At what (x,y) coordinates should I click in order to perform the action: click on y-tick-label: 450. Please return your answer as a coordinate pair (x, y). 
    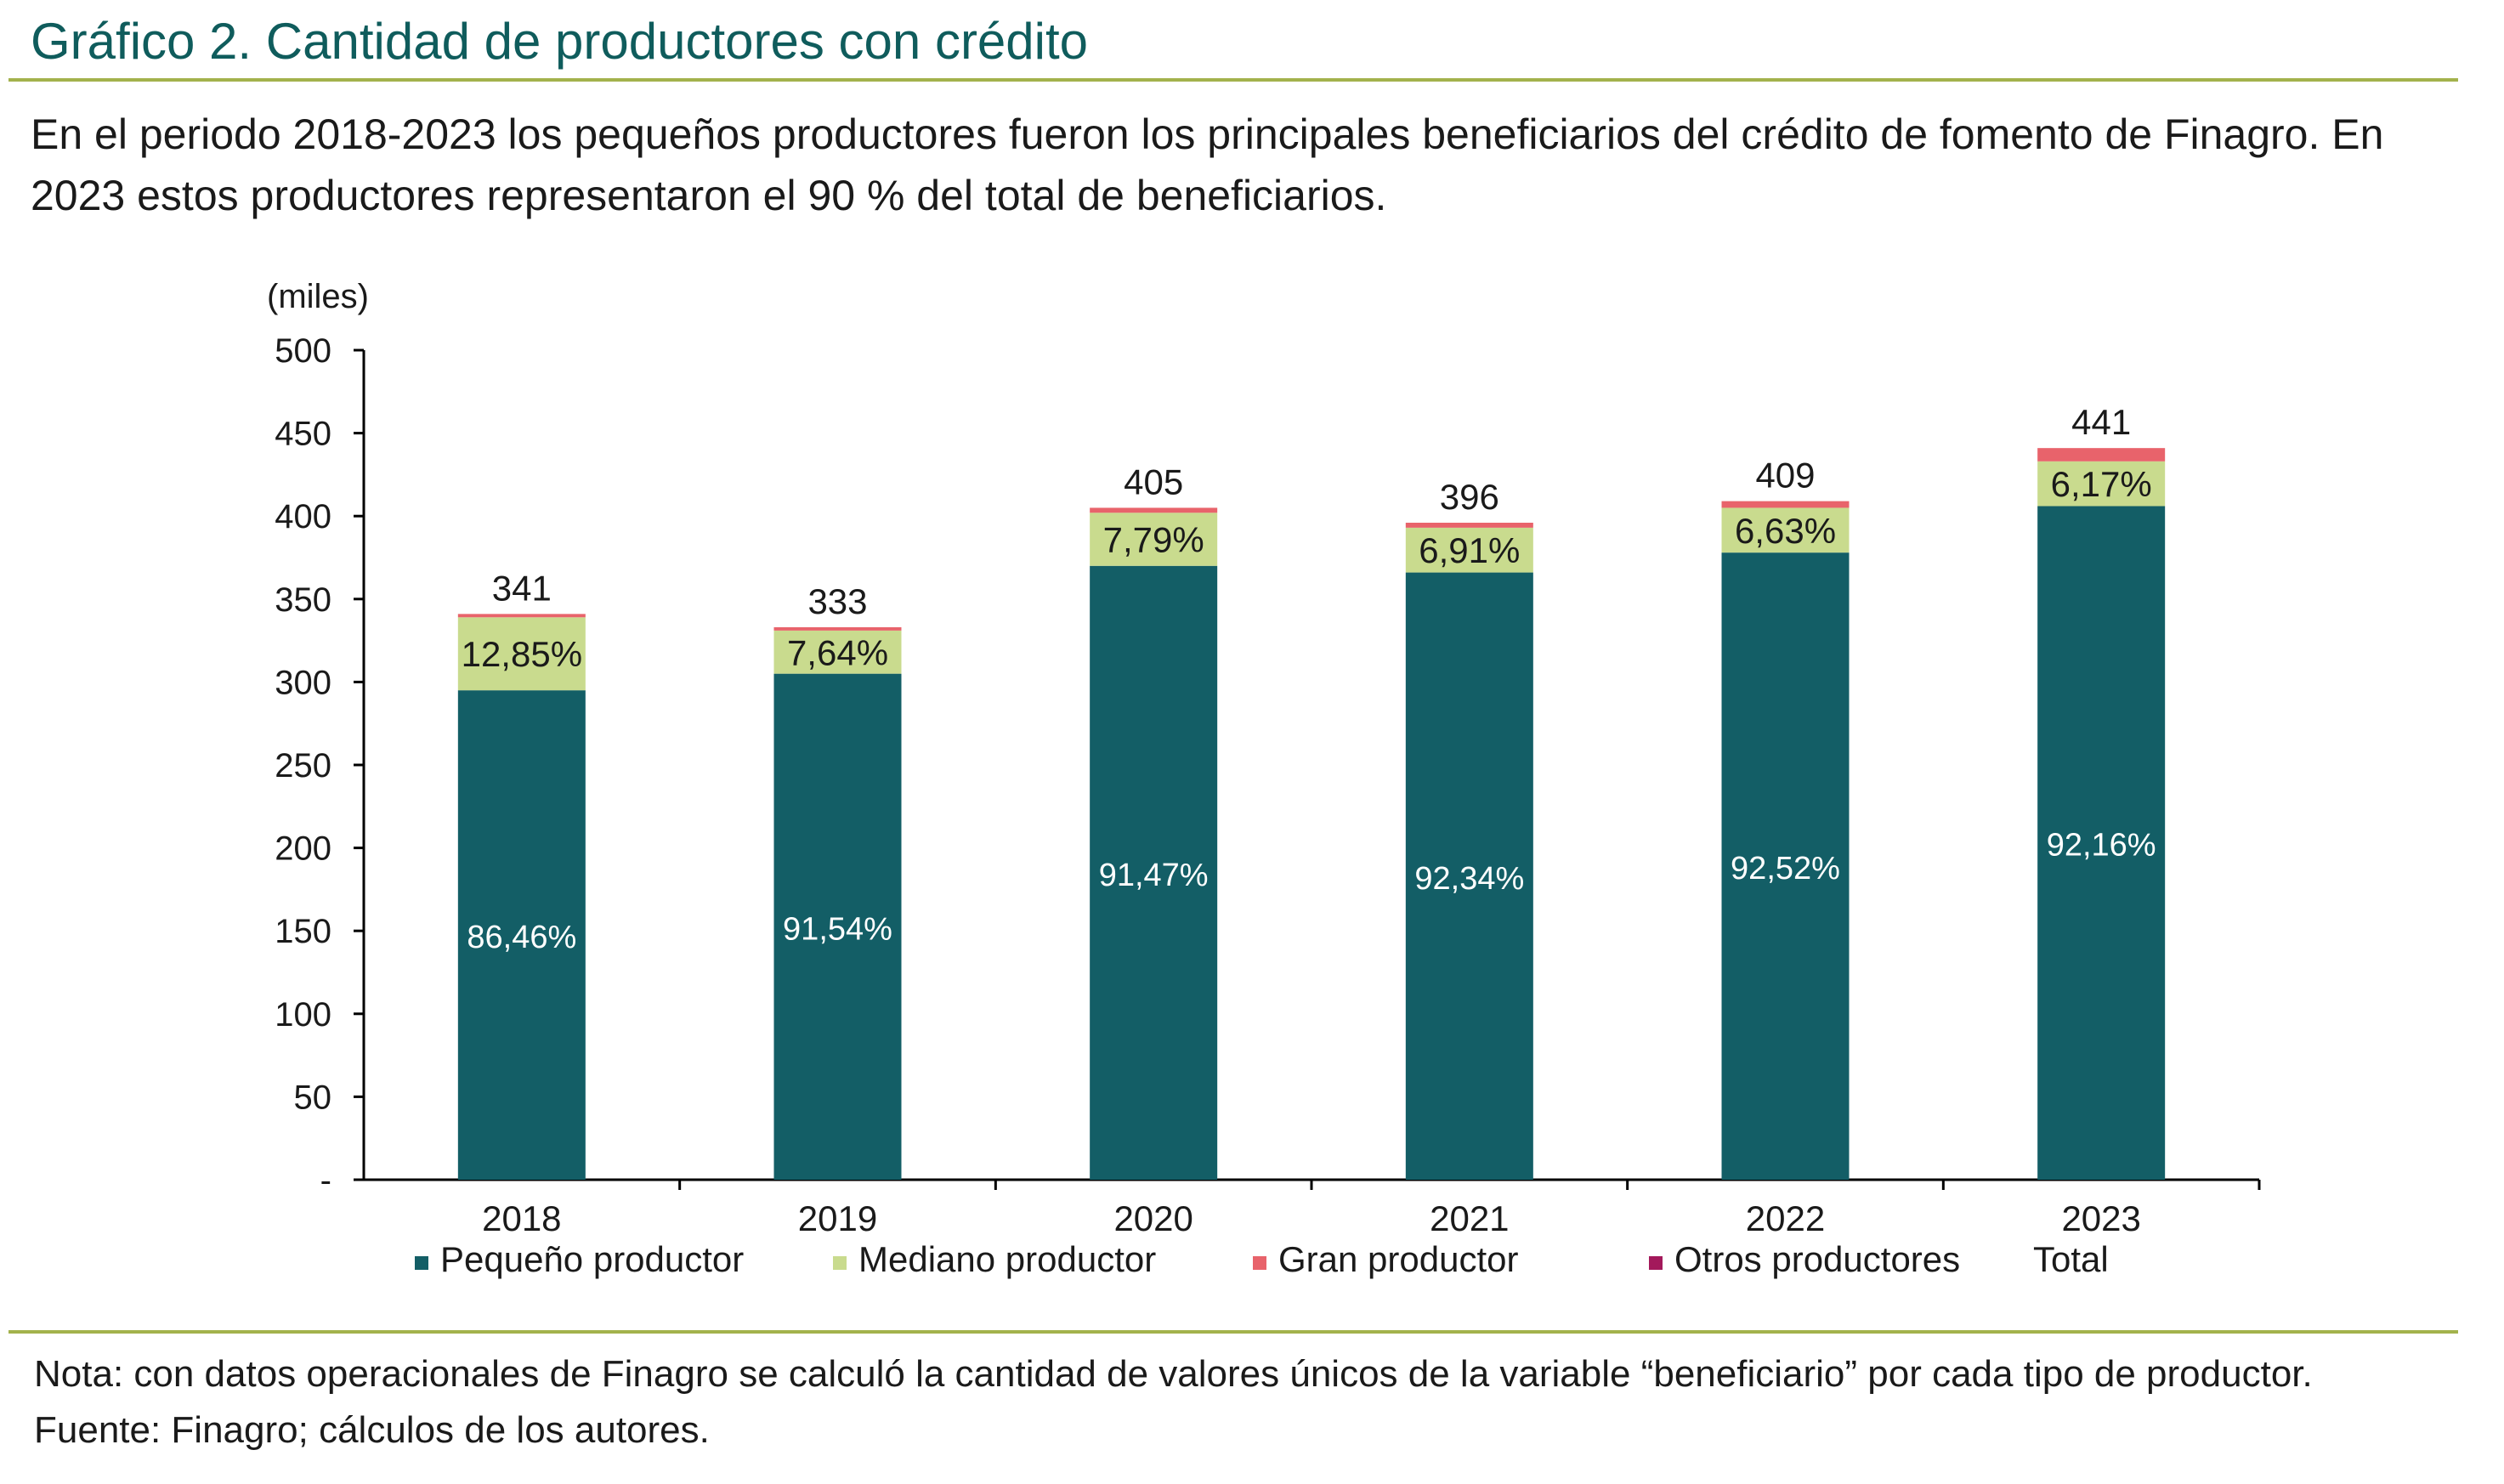
    Looking at the image, I should click on (303, 434).